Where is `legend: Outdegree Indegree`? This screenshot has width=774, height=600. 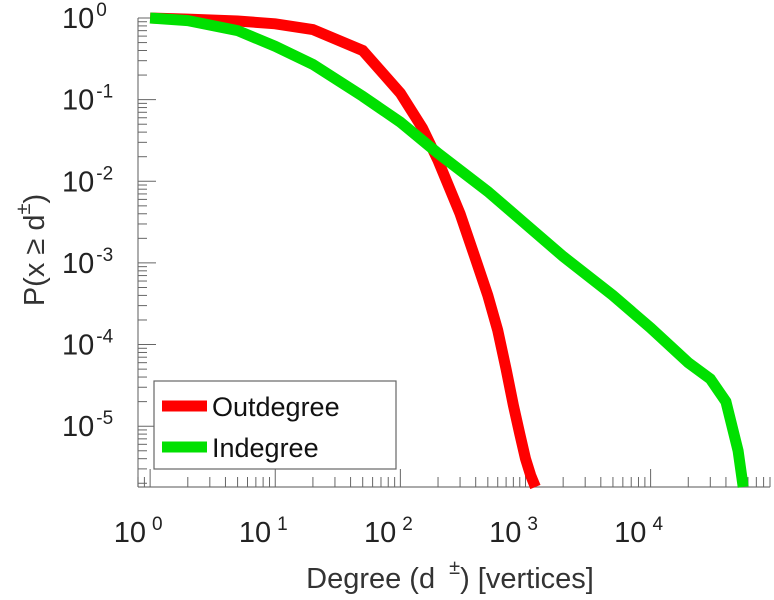
legend: Outdegree Indegree is located at coordinates (275, 425).